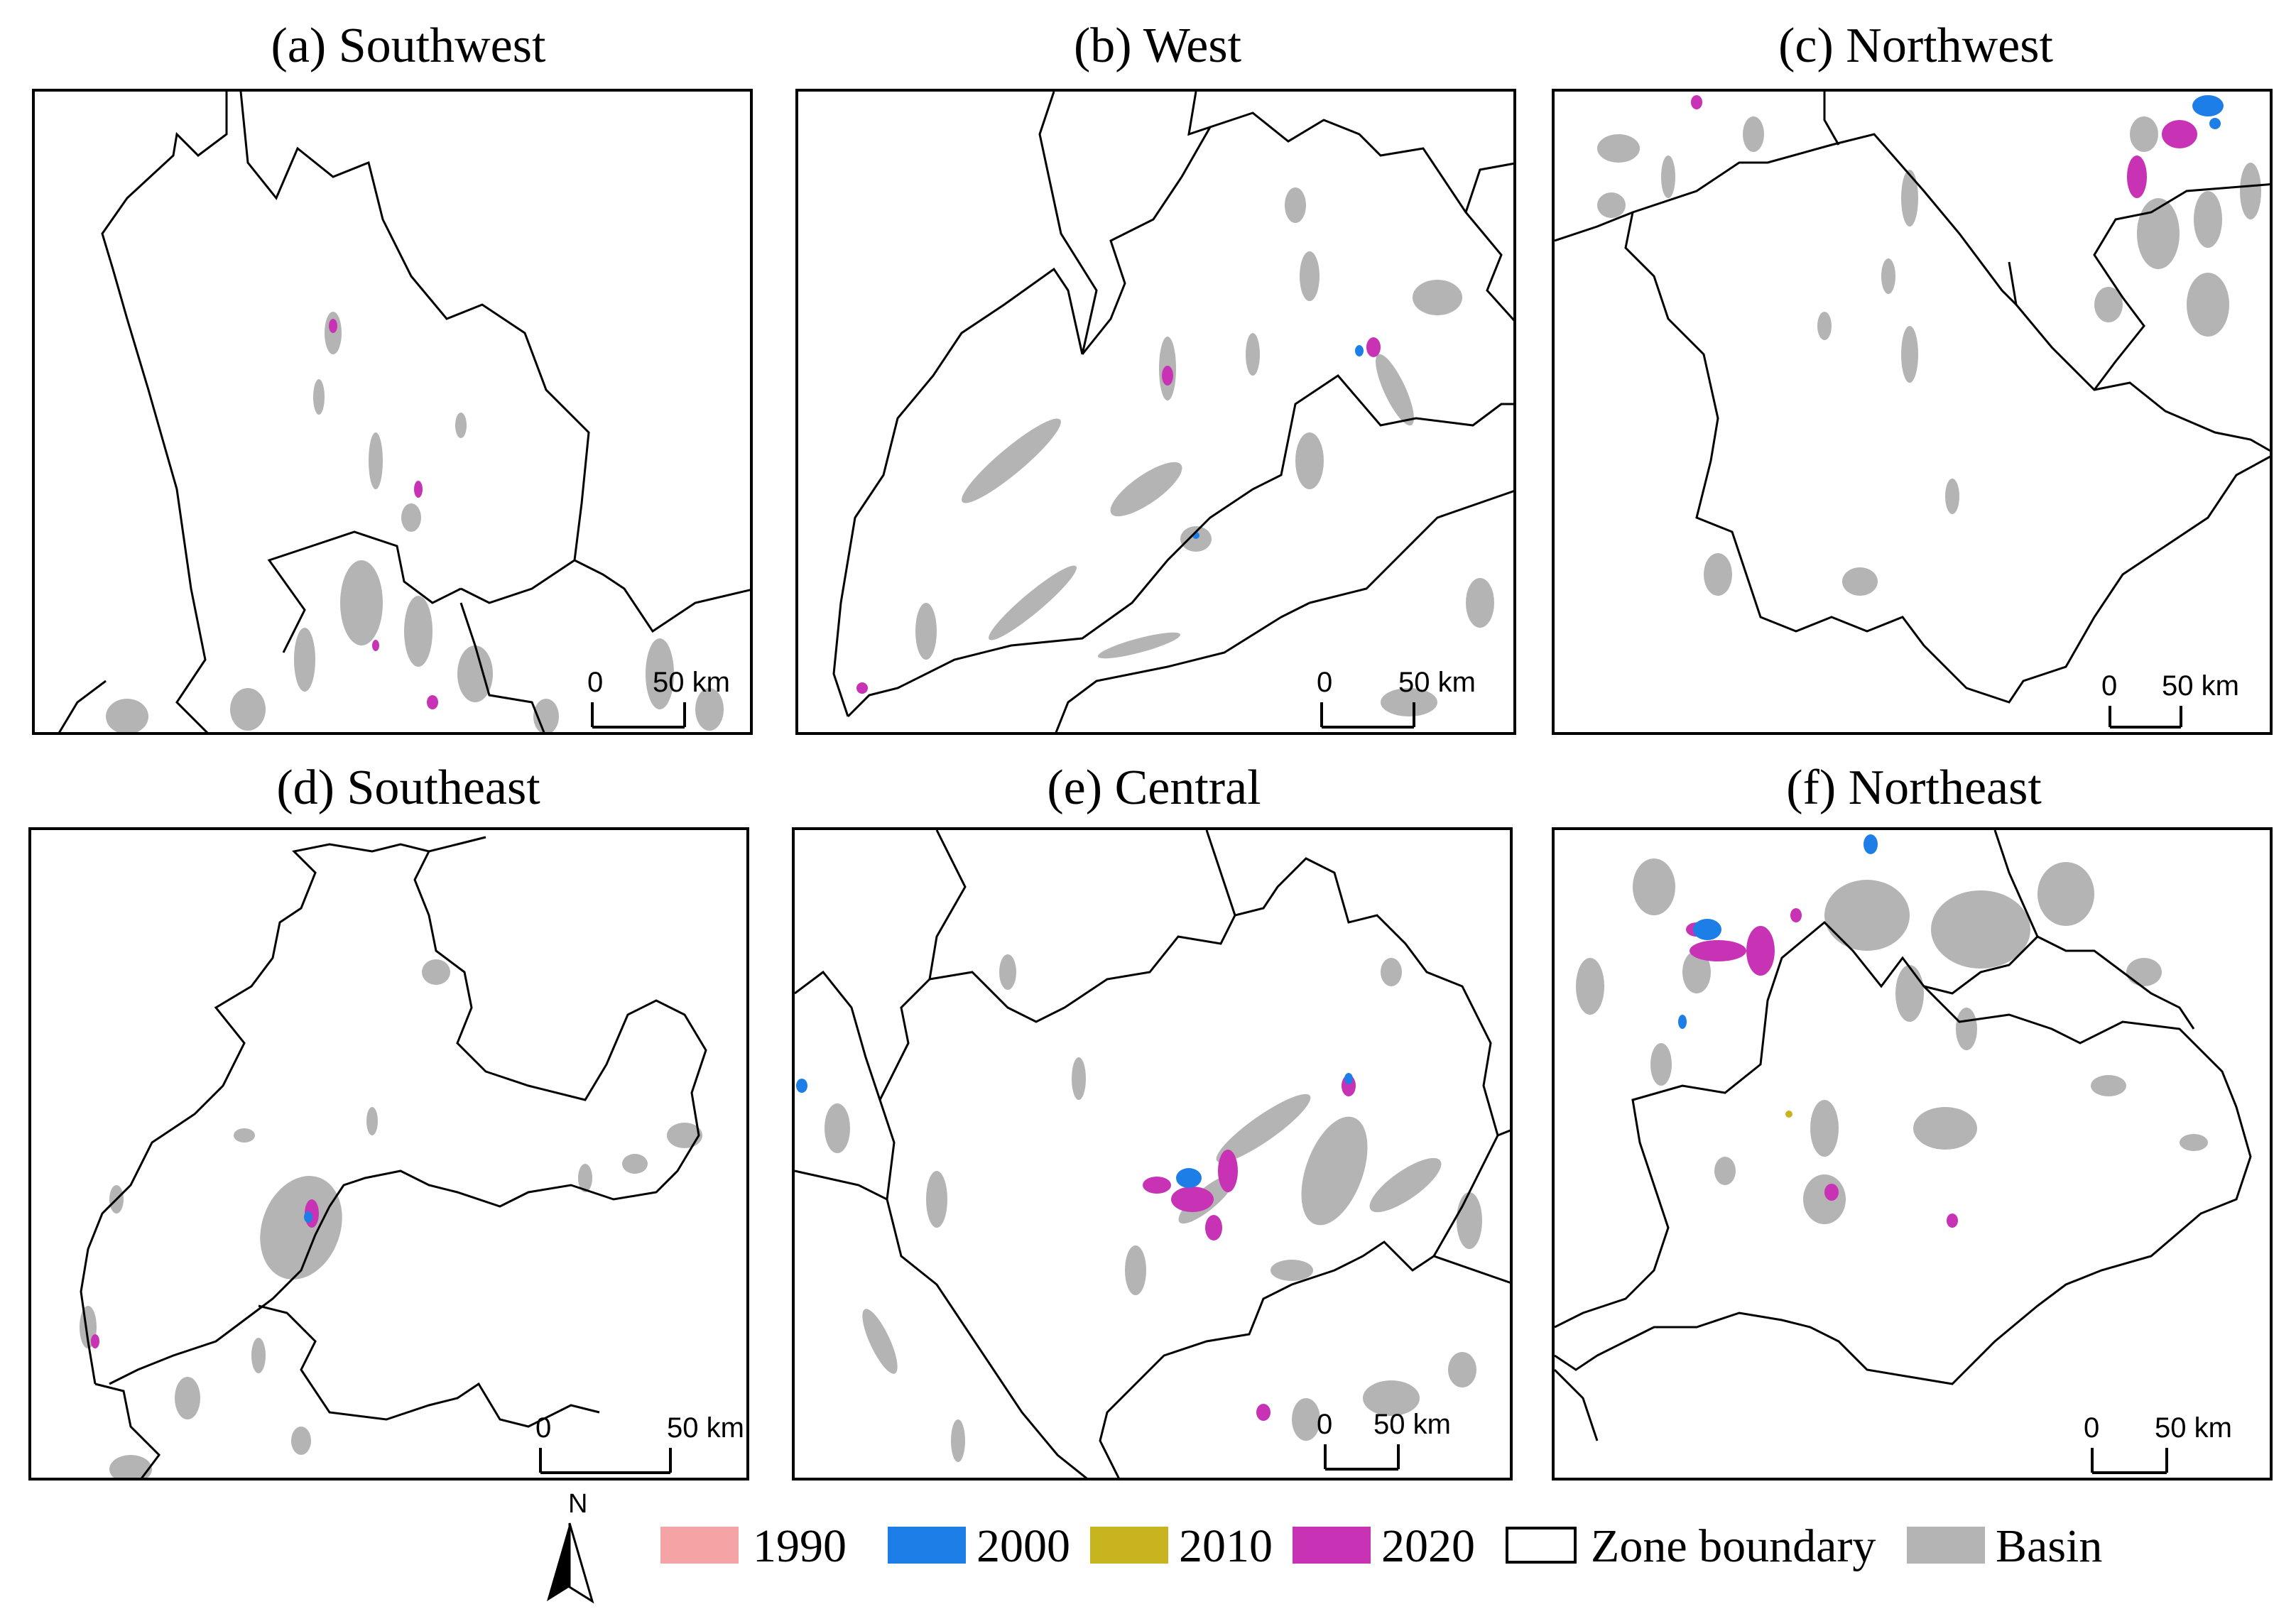 This screenshot has width=2296, height=1614. What do you see at coordinates (1325, 682) in the screenshot?
I see `scale-start-label-b: 0` at bounding box center [1325, 682].